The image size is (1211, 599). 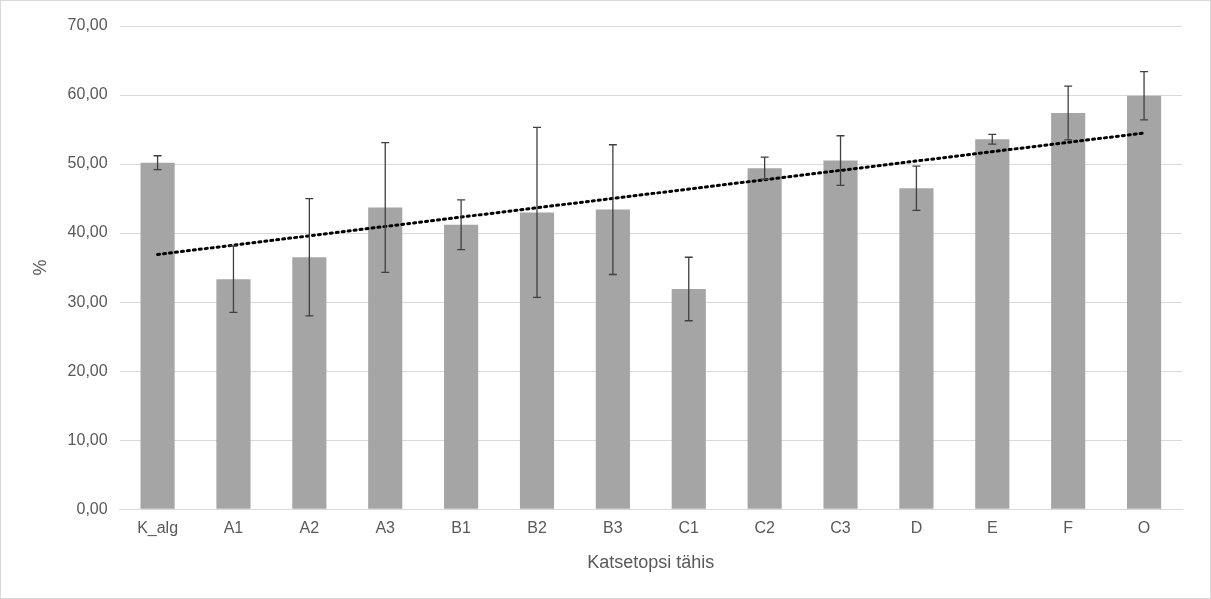 I want to click on x-tick-label: C3, so click(x=840, y=528).